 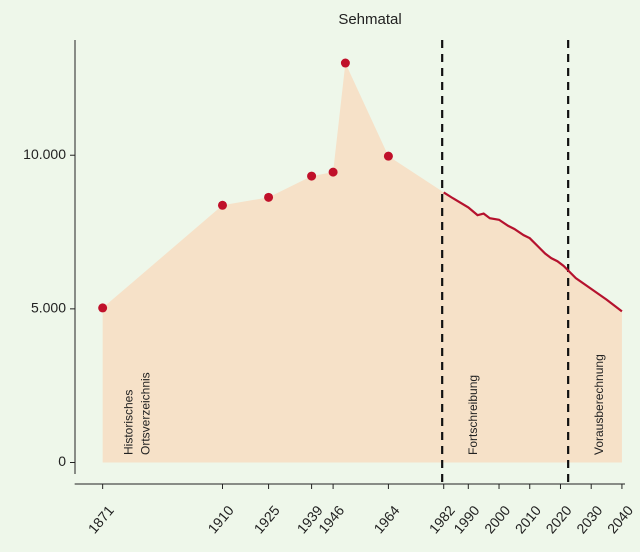 I want to click on x-tick-label: 1990, so click(x=466, y=519).